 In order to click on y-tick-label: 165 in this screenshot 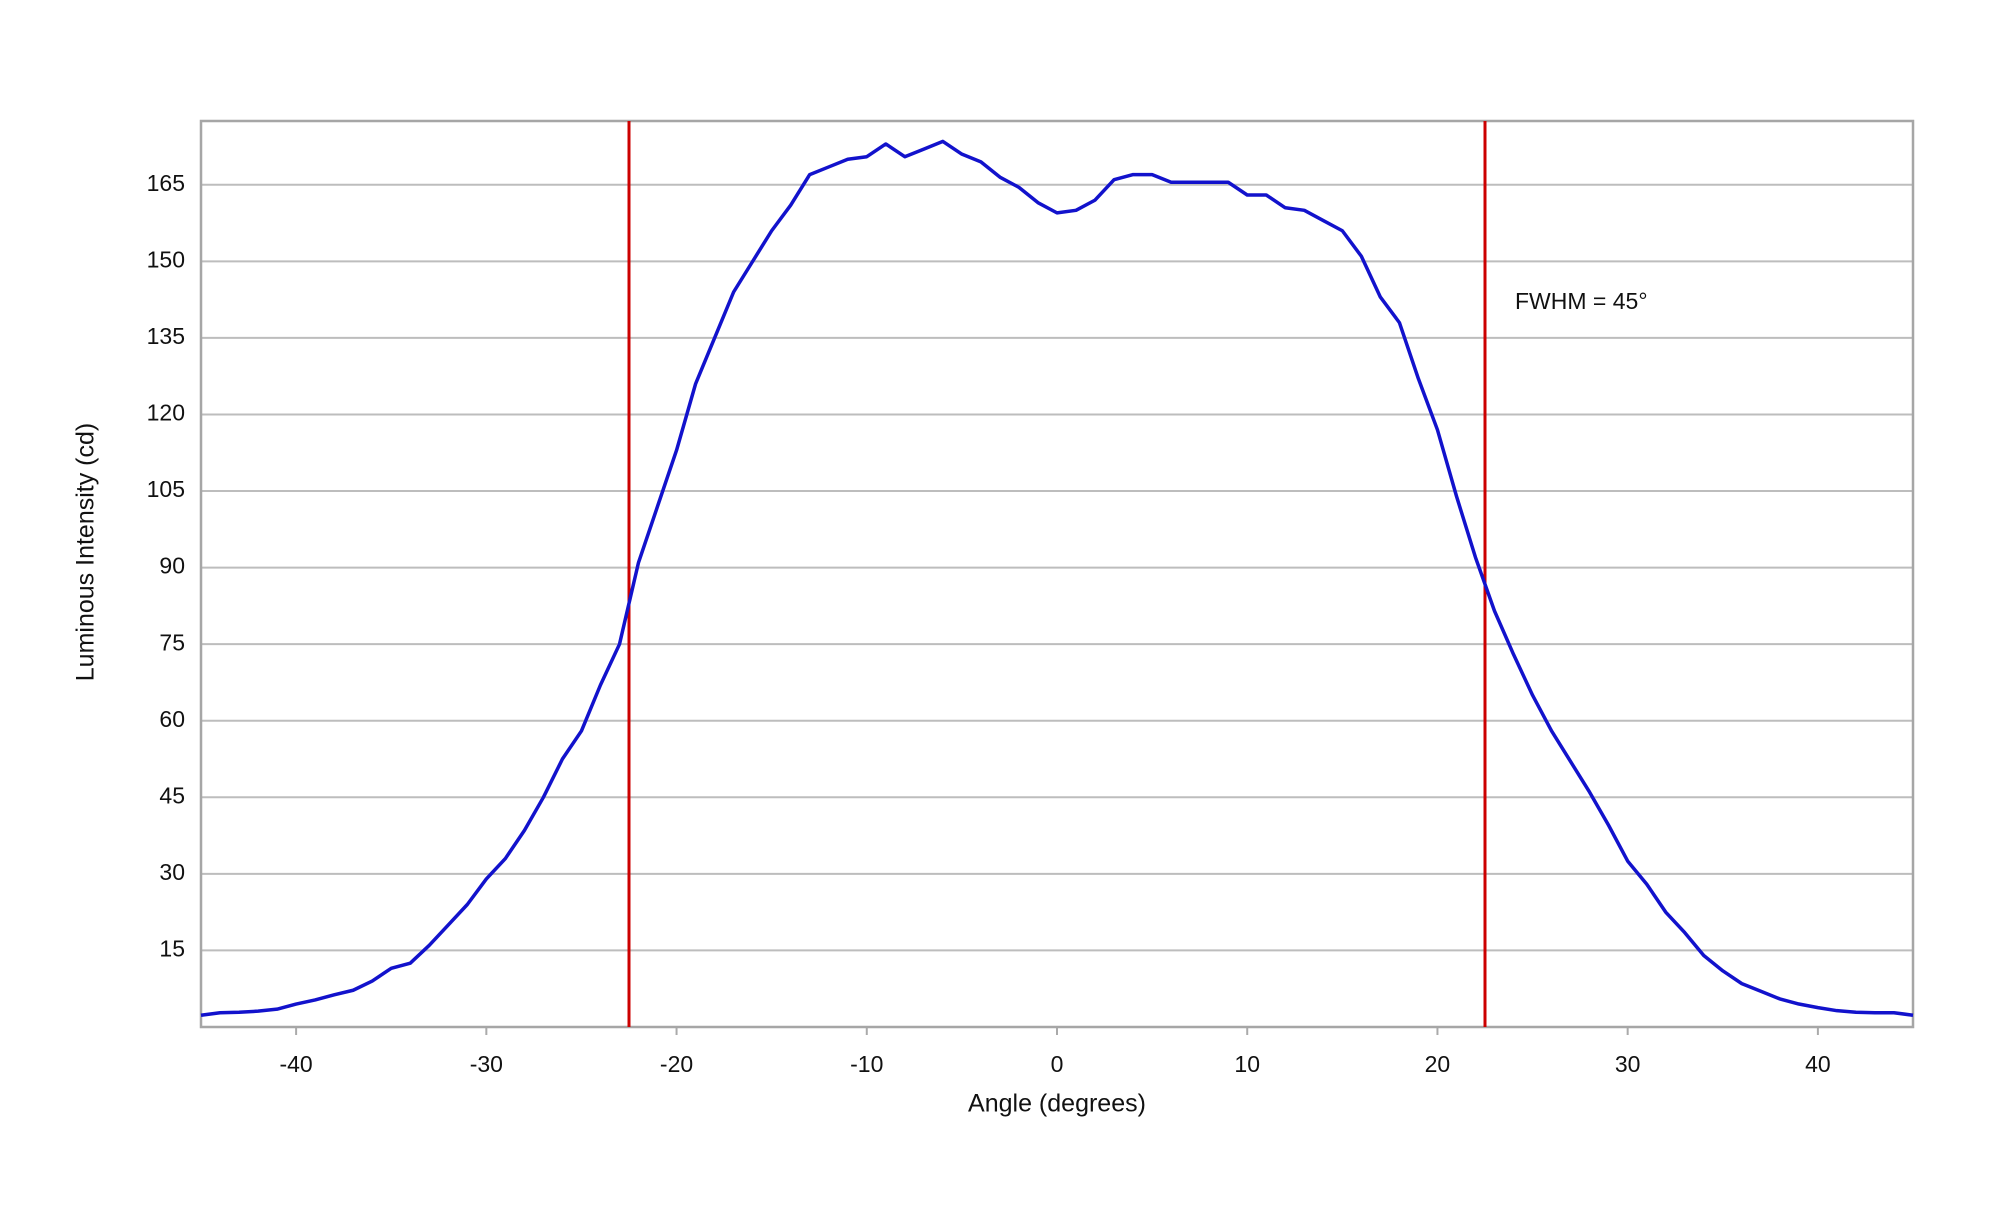, I will do `click(166, 183)`.